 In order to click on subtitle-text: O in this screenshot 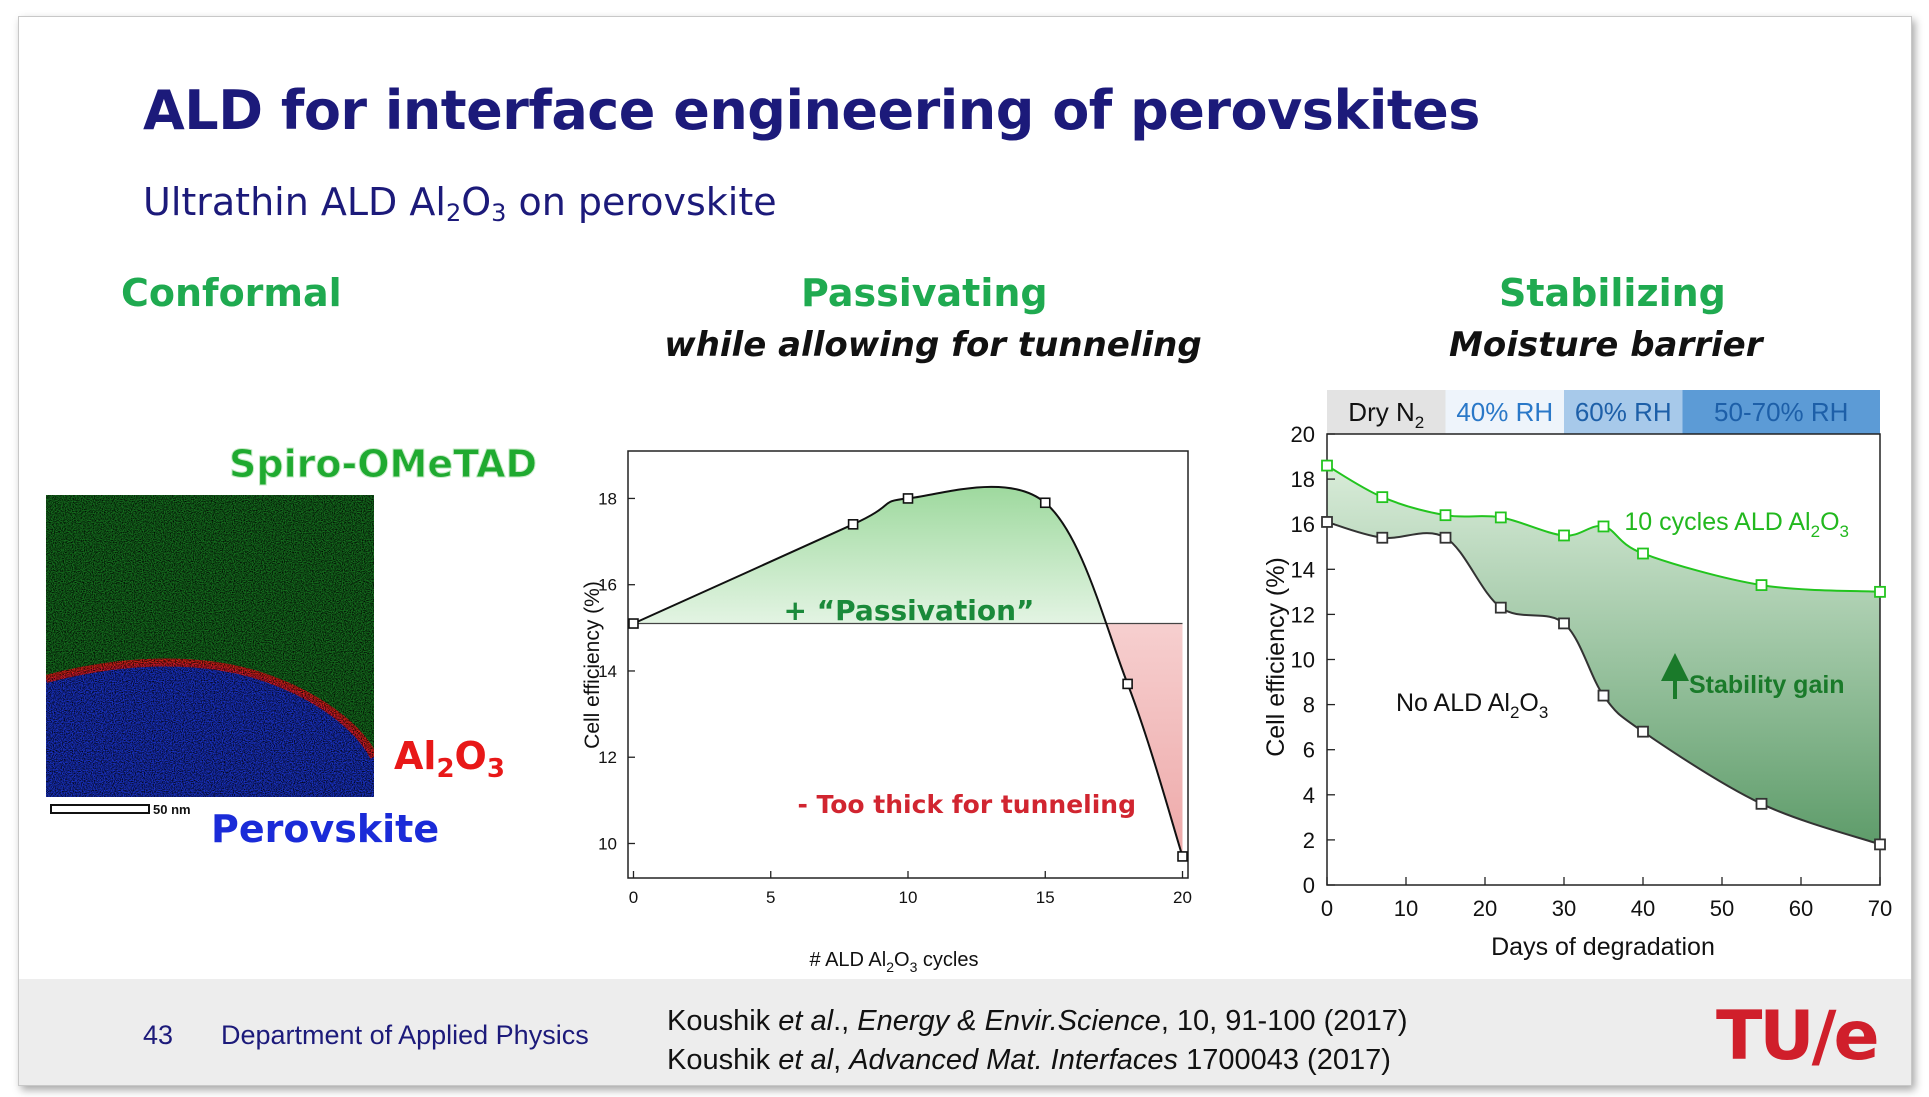, I will do `click(476, 202)`.